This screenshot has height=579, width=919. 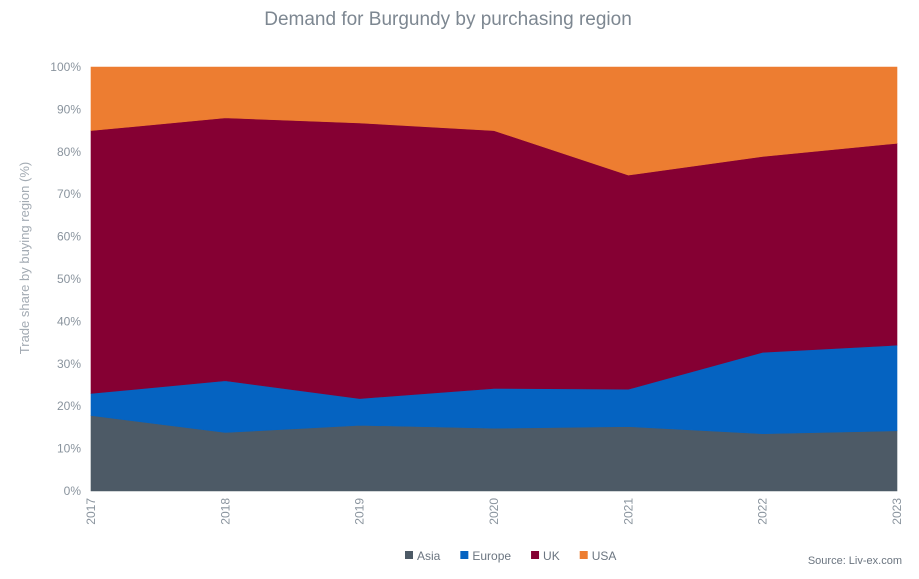 I want to click on legend-item-uk: UK, so click(x=545, y=556).